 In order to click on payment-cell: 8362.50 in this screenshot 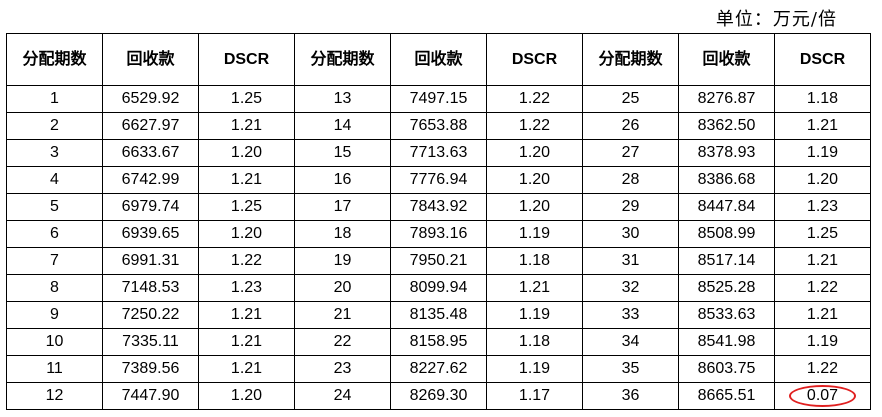, I will do `click(726, 126)`.